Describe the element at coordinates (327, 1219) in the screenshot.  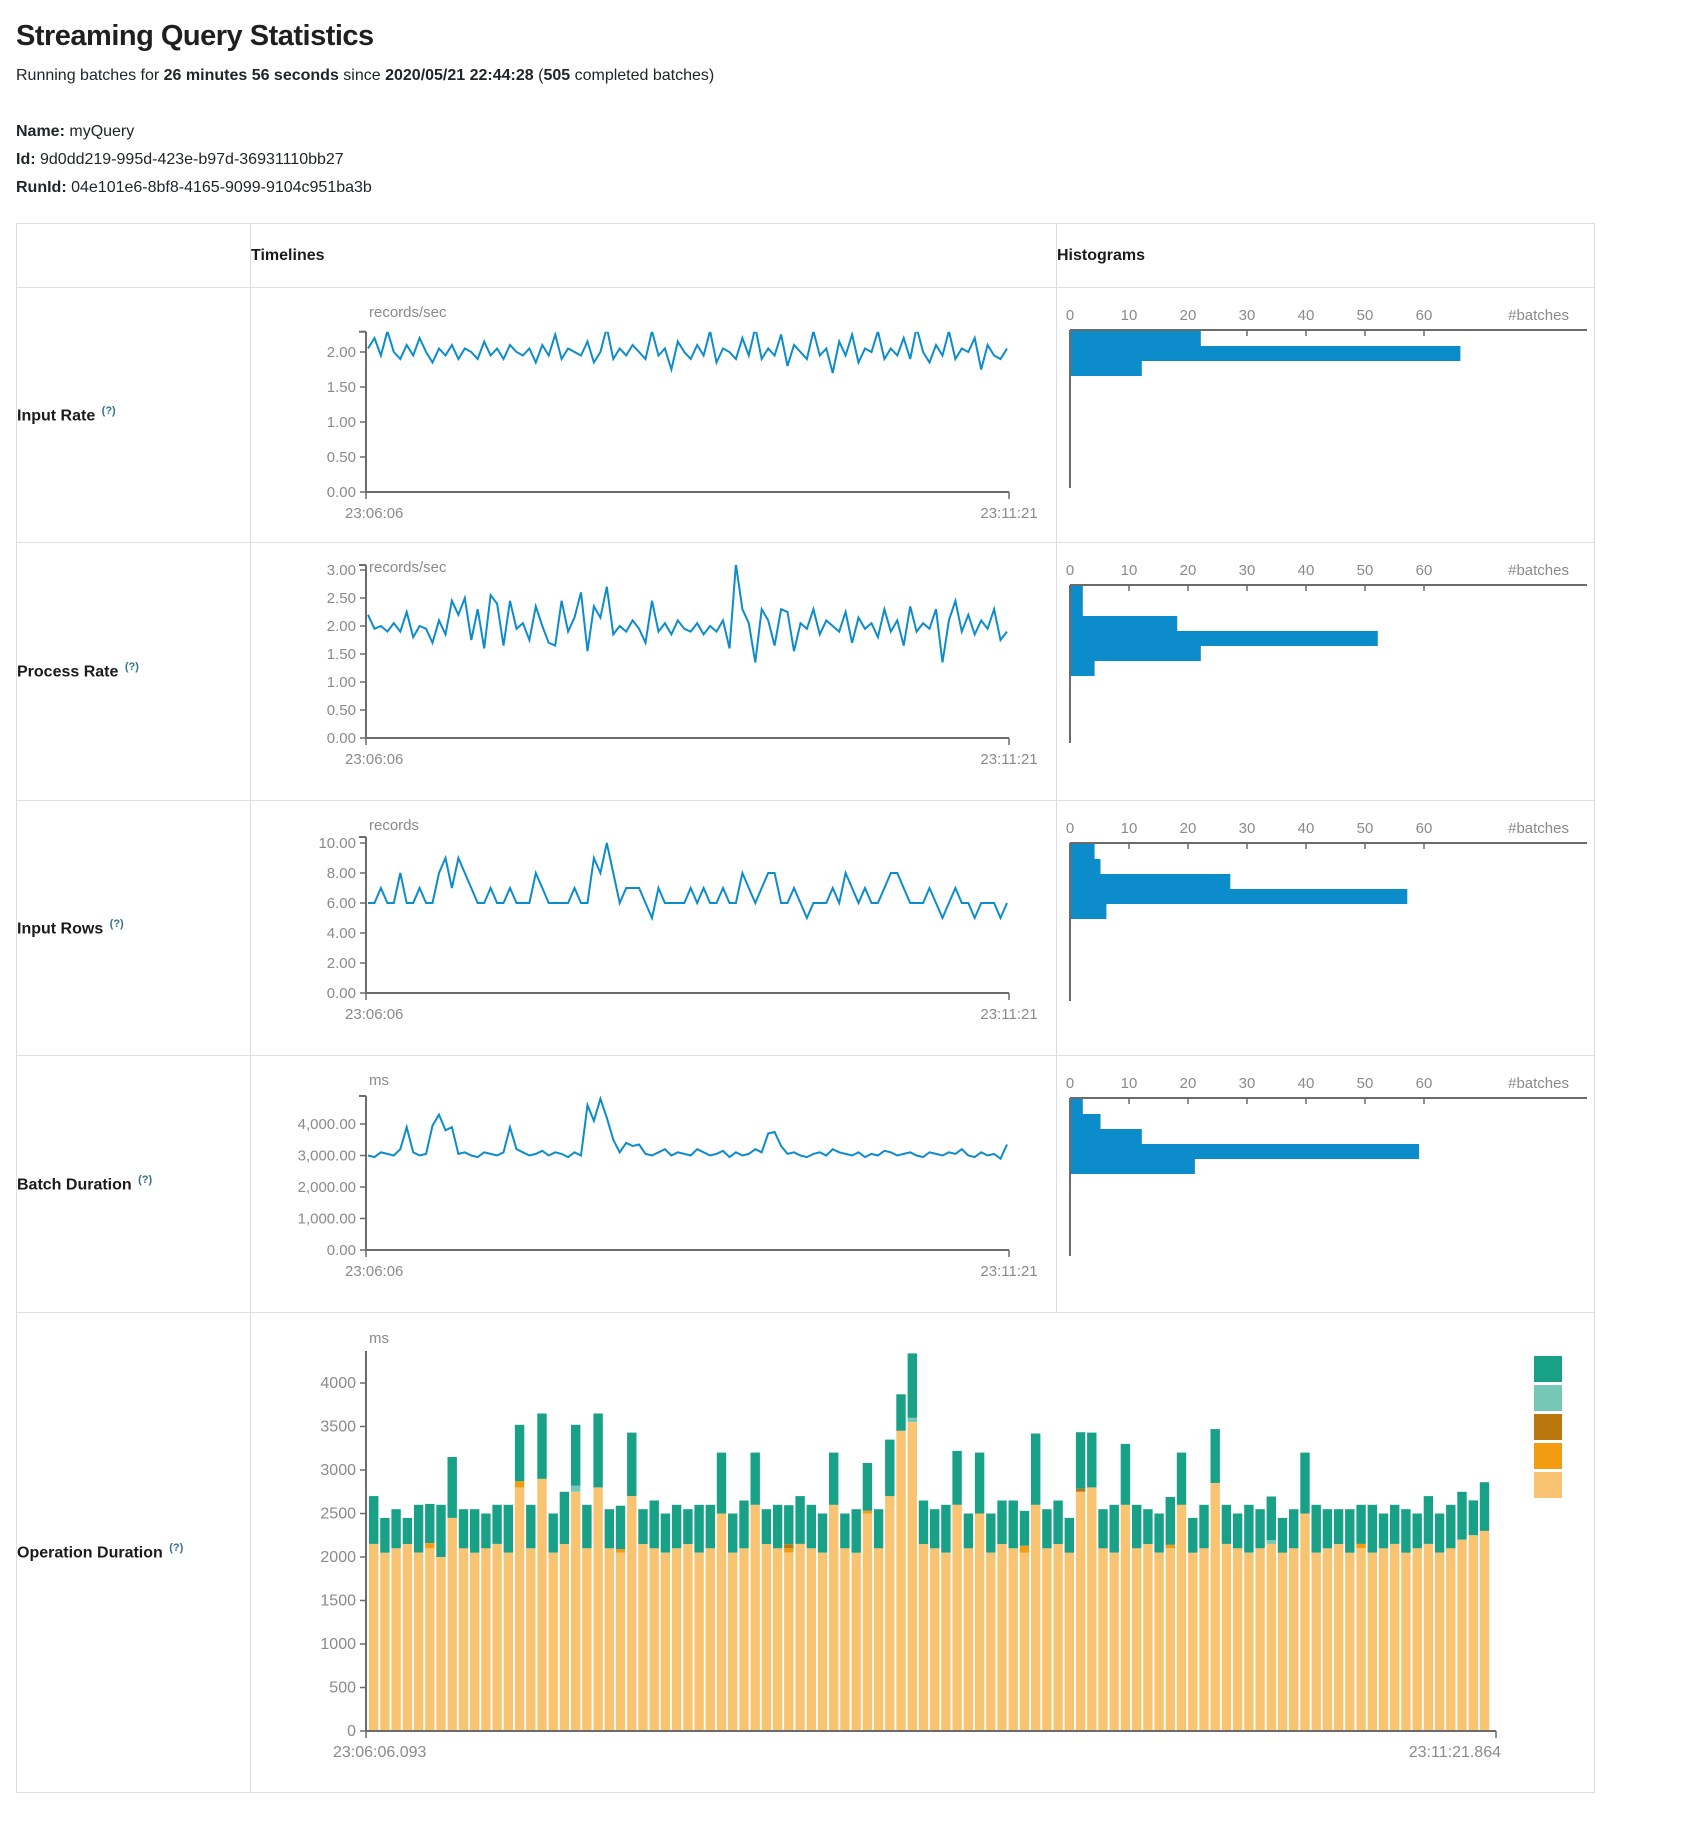
I see `svg-text: 1,000.00` at that location.